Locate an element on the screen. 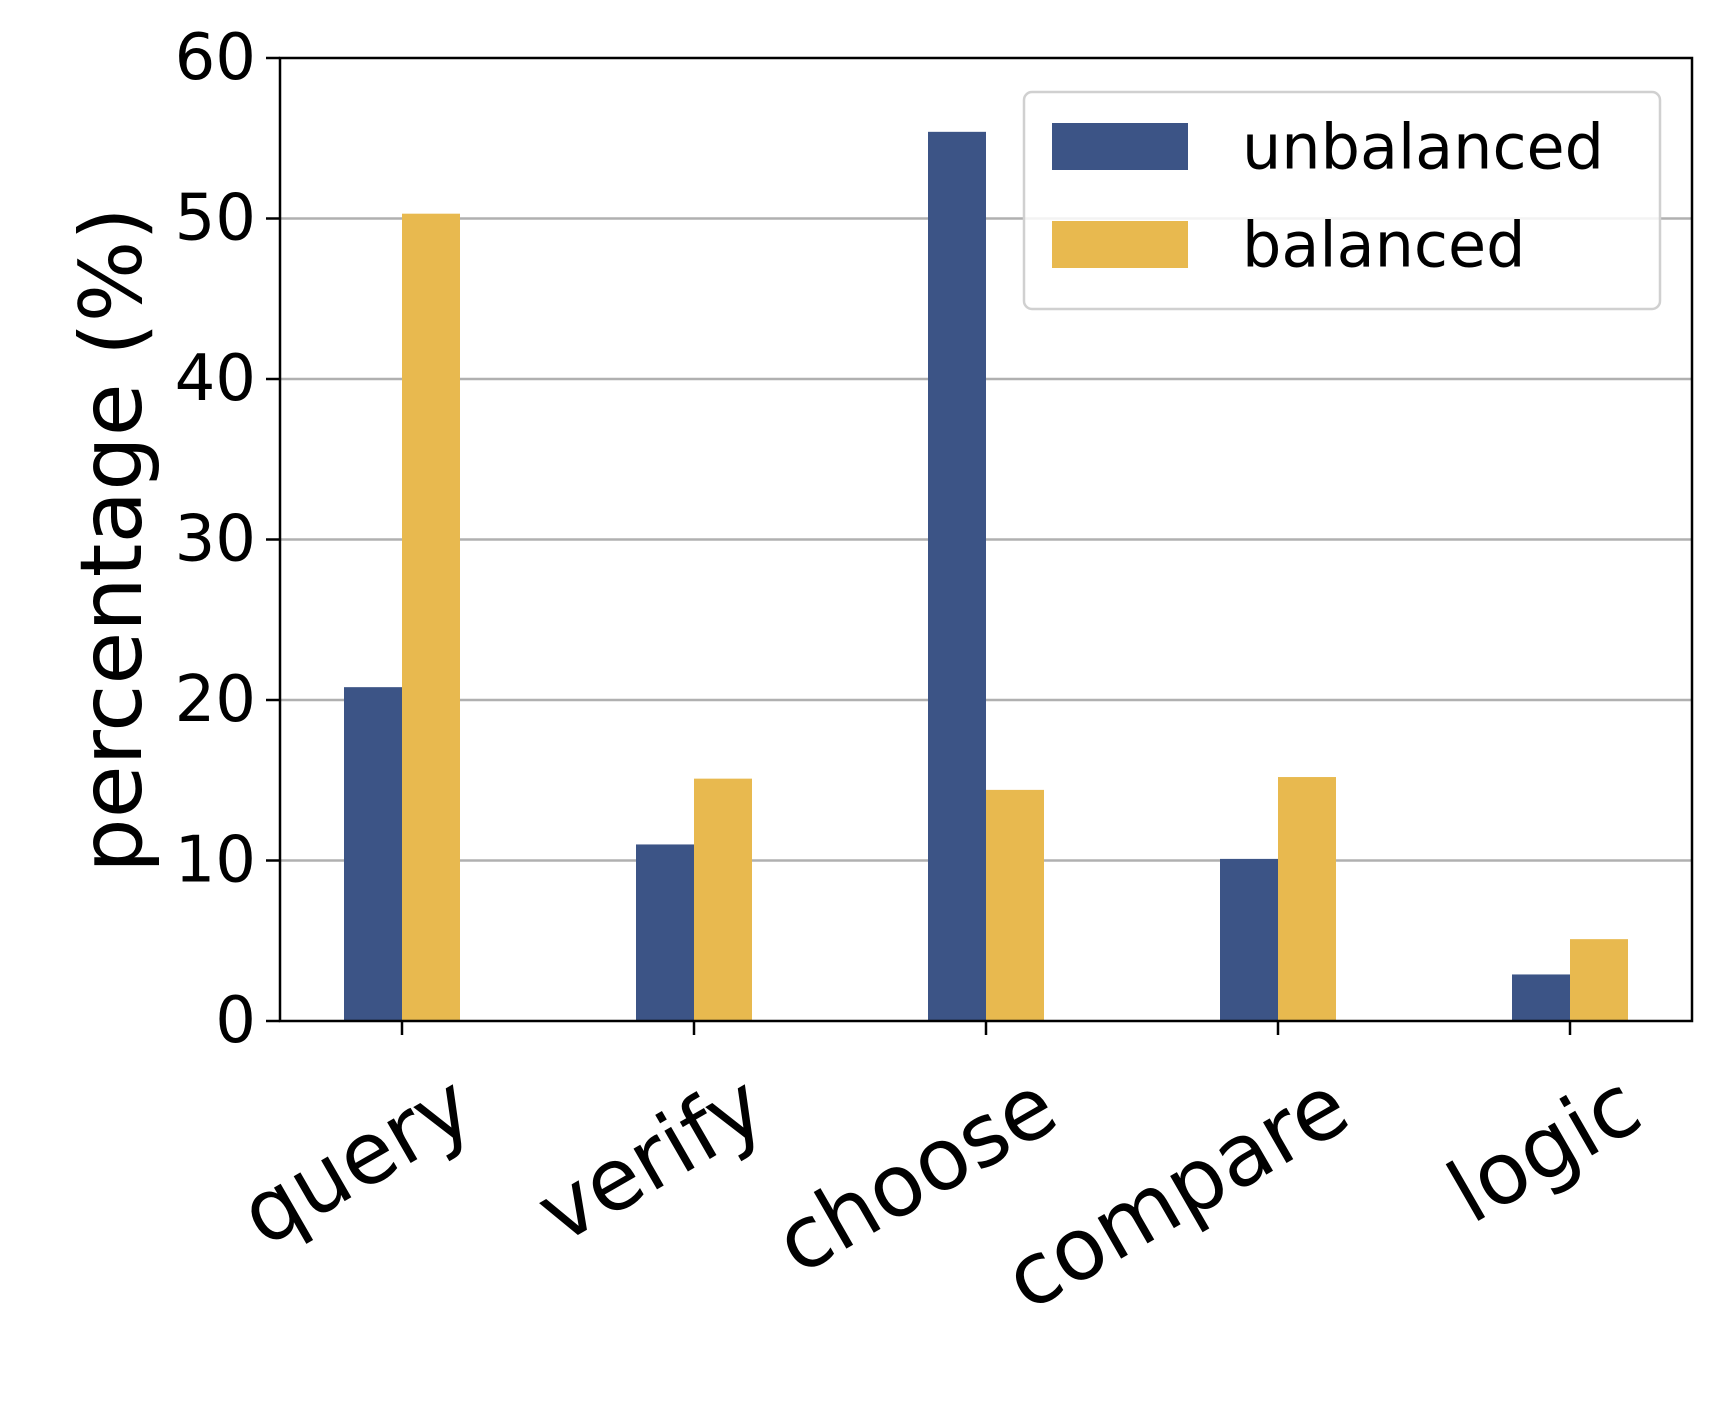 This screenshot has height=1402, width=1718. legend-swatch-balanced is located at coordinates (1120, 244).